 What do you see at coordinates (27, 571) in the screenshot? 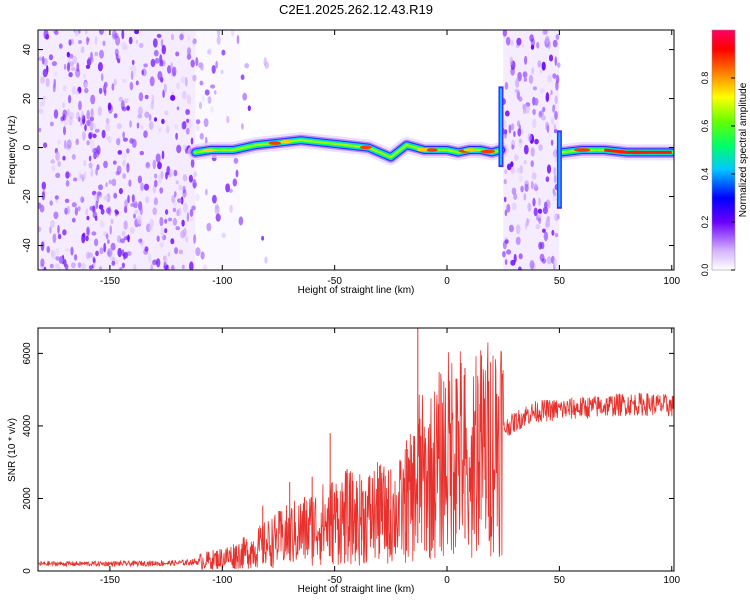
I see `y-tick-label: 0` at bounding box center [27, 571].